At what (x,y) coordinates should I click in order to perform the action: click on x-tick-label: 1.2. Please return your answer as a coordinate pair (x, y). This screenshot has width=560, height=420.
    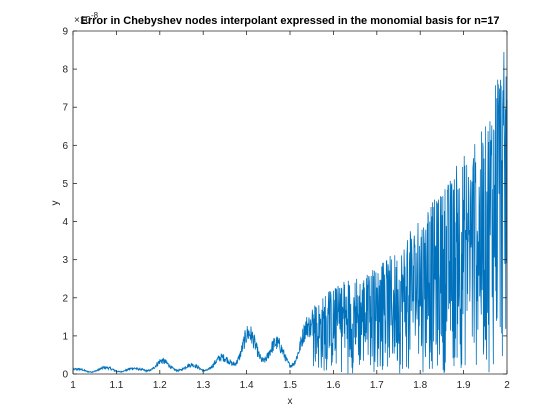
    Looking at the image, I should click on (160, 385).